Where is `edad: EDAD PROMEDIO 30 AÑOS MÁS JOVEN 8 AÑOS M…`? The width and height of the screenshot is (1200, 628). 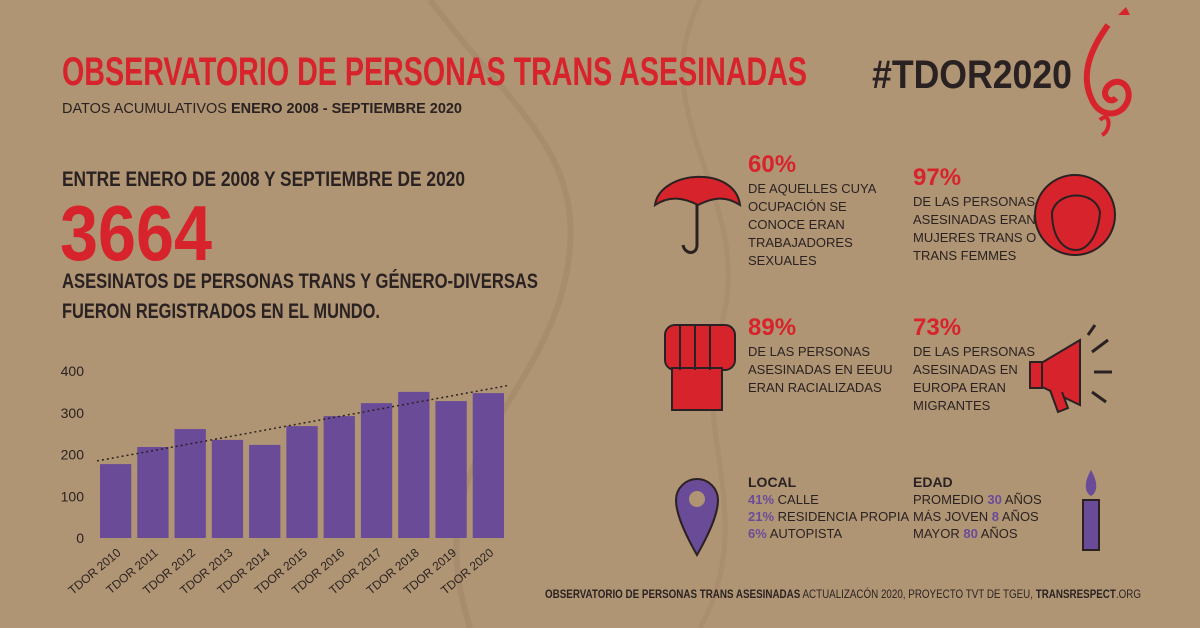 edad: EDAD PROMEDIO 30 AÑOS MÁS JOVEN 8 AÑOS M… is located at coordinates (977, 507).